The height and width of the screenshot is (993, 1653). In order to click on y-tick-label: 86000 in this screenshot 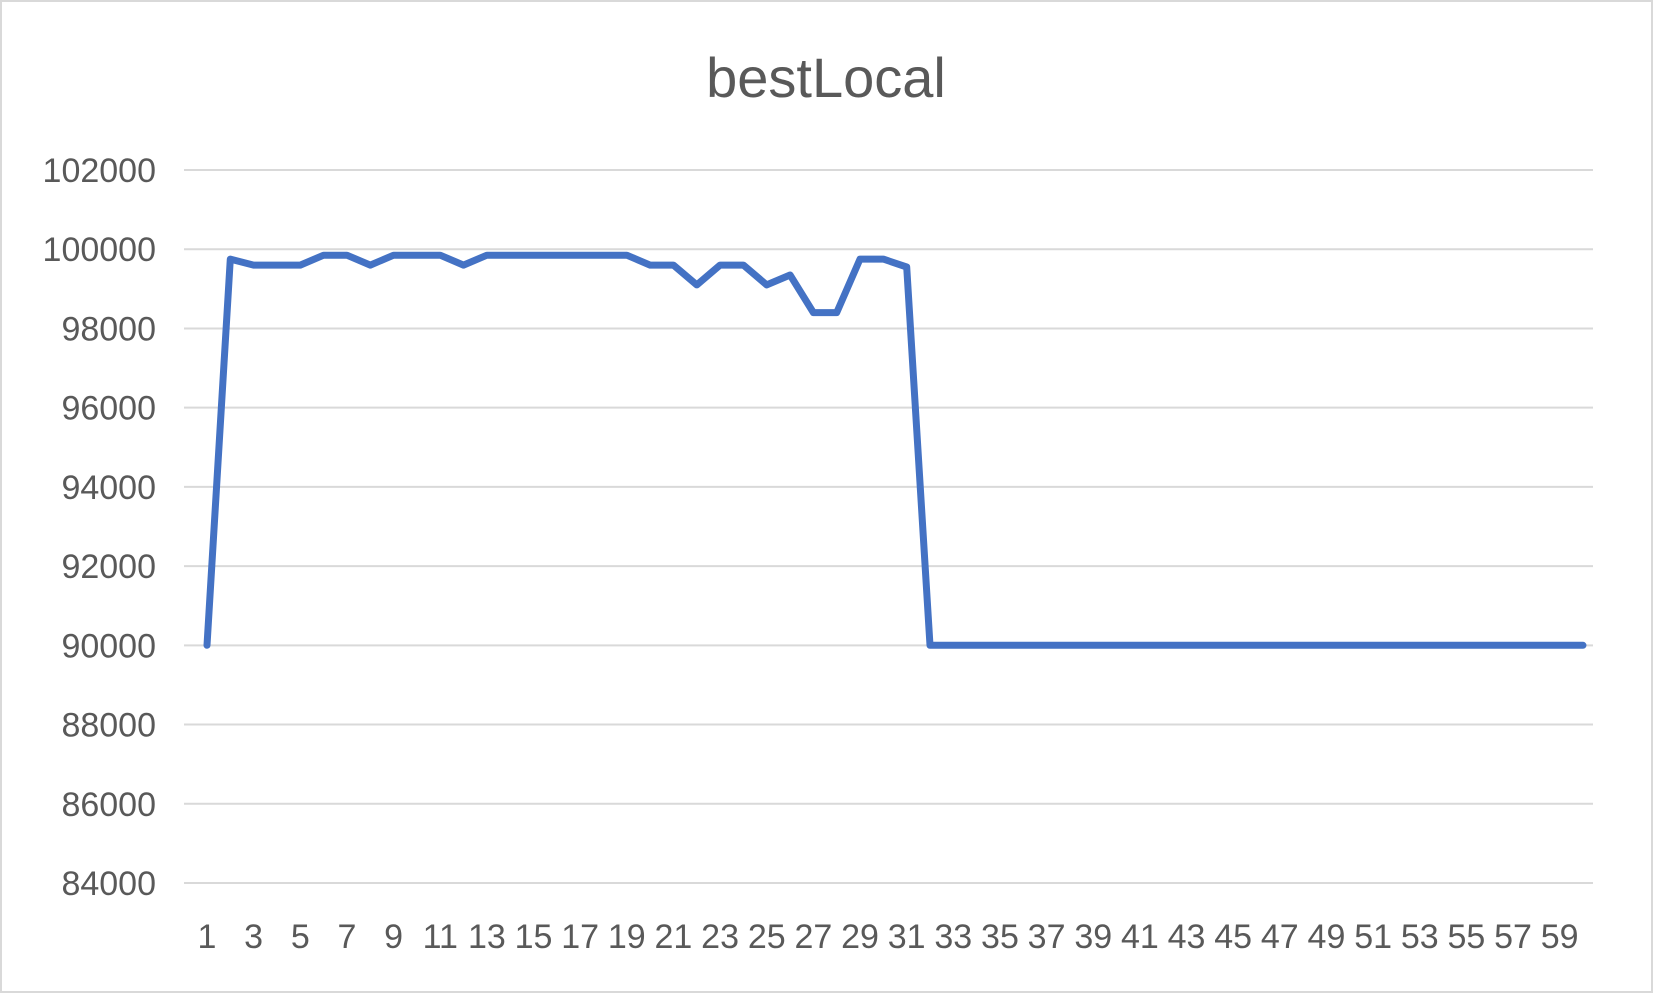, I will do `click(108, 805)`.